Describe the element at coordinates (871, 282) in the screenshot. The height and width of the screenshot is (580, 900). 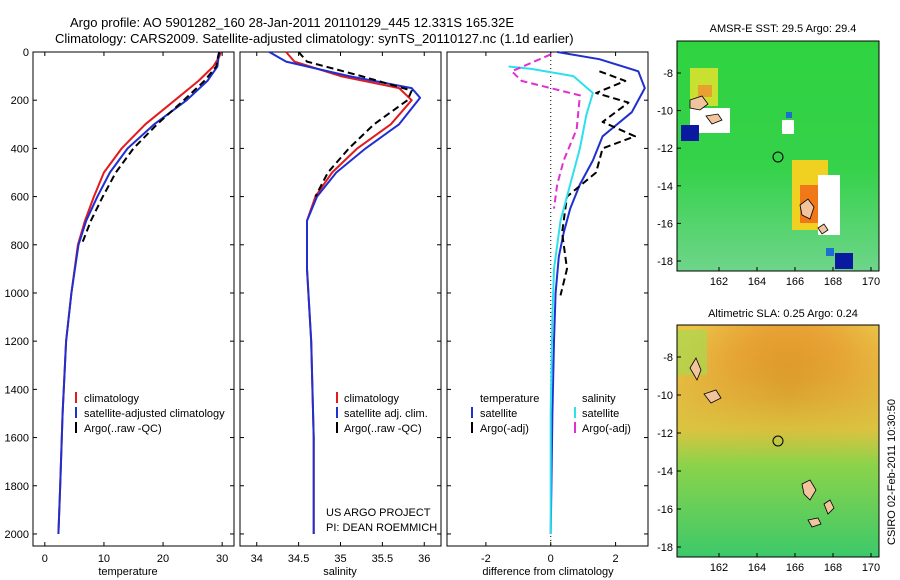
I see `sst_map-xtick-label: 170` at that location.